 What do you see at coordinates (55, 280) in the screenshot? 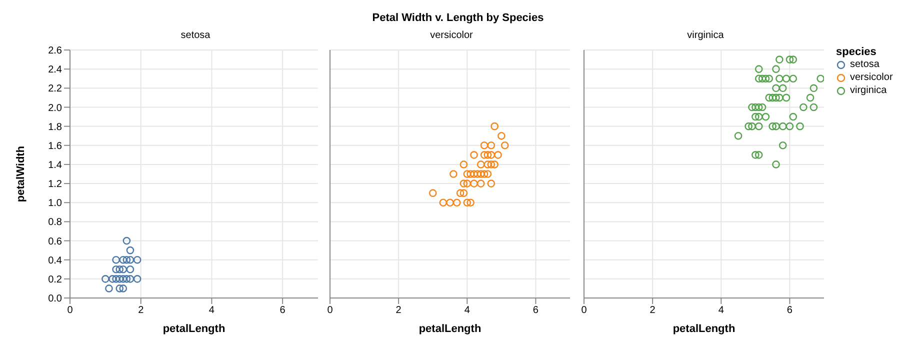
I see `y-tick-label: 0.2` at bounding box center [55, 280].